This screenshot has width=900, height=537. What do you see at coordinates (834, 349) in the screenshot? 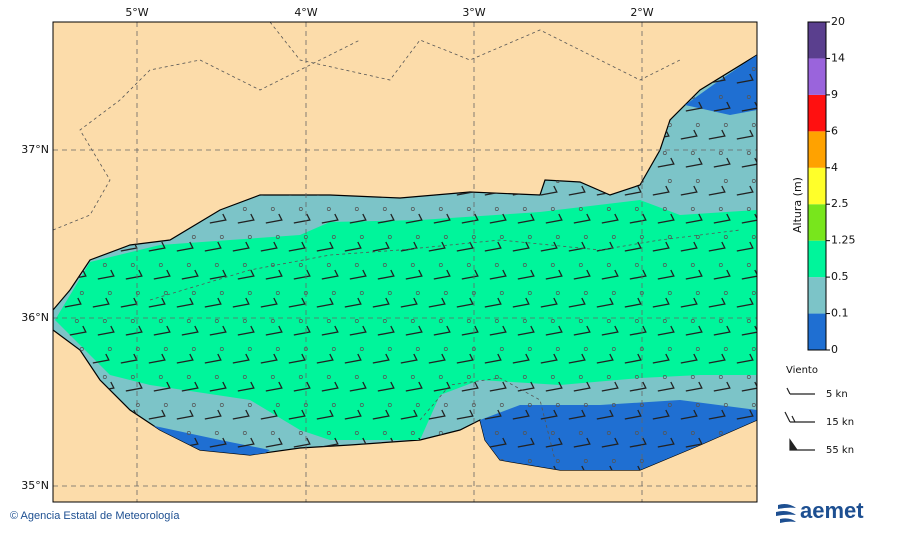
I see `colorbar-label: 0` at bounding box center [834, 349].